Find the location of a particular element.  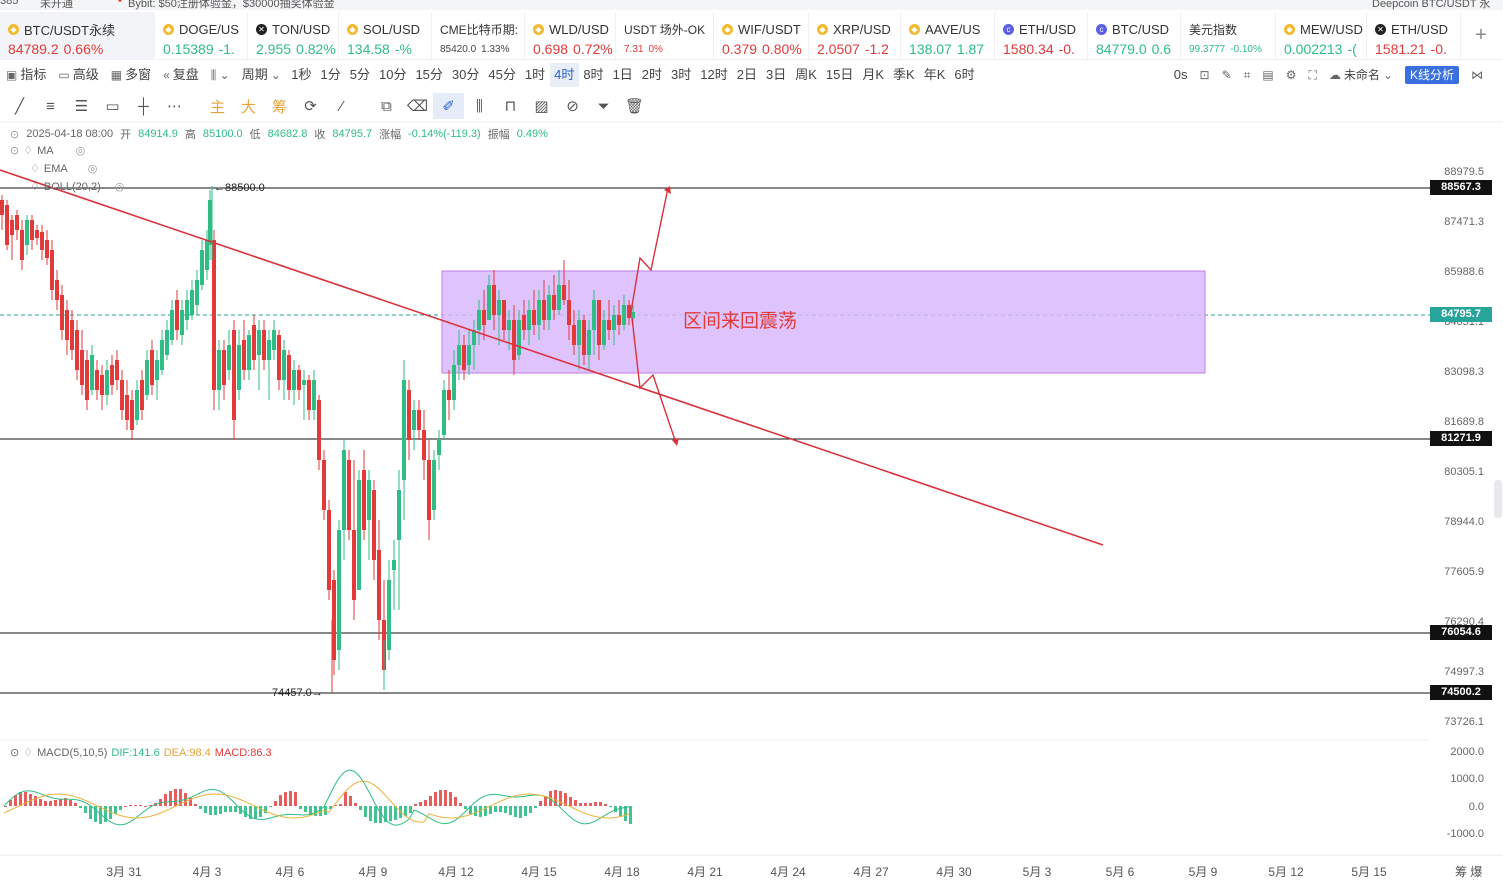

trash-icon: 🗑 is located at coordinates (634, 106).